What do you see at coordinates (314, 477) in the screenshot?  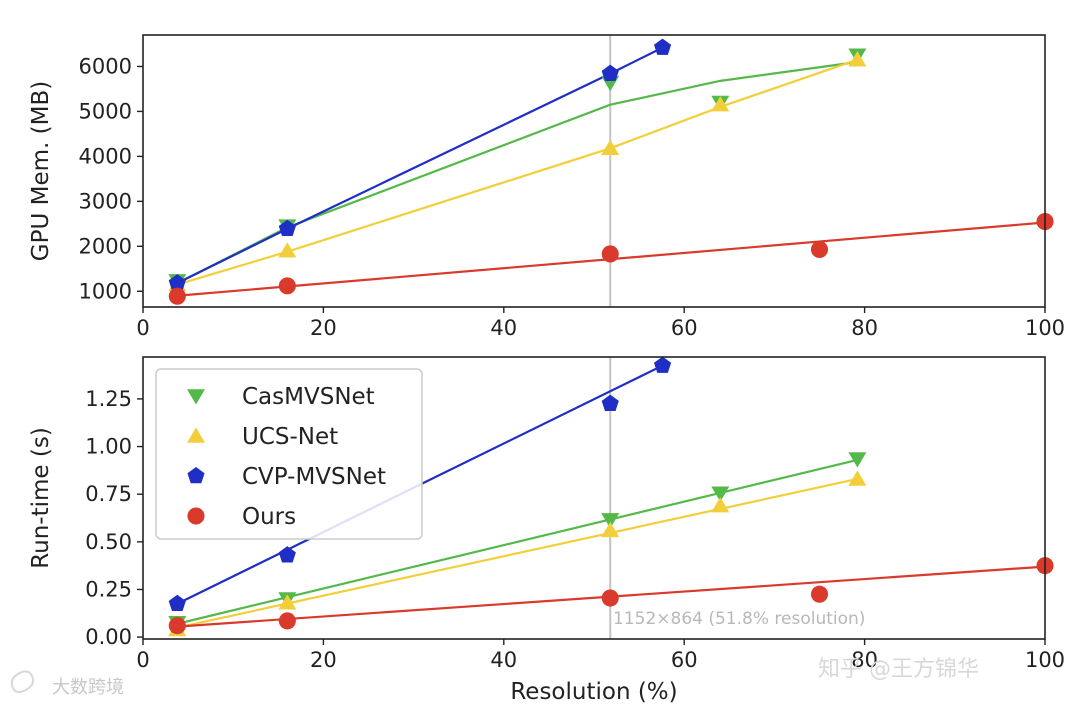 I see `legend-label-cvp-mvsnet: CVP-MVSNet` at bounding box center [314, 477].